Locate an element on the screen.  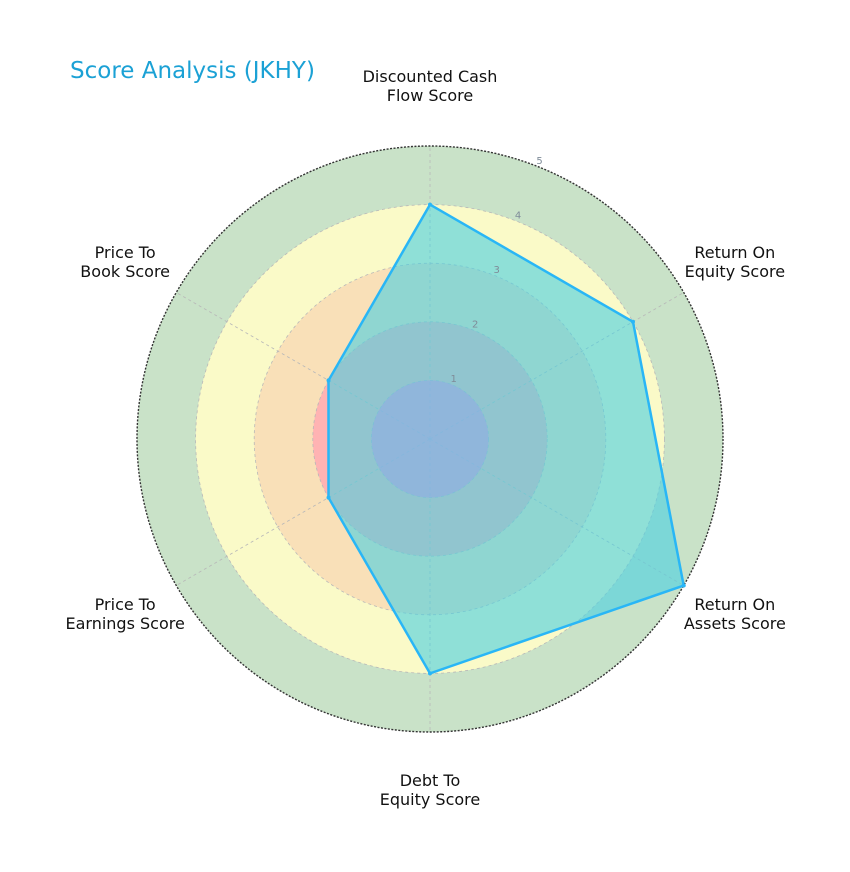
tick-label: 5 is located at coordinates (539, 161).